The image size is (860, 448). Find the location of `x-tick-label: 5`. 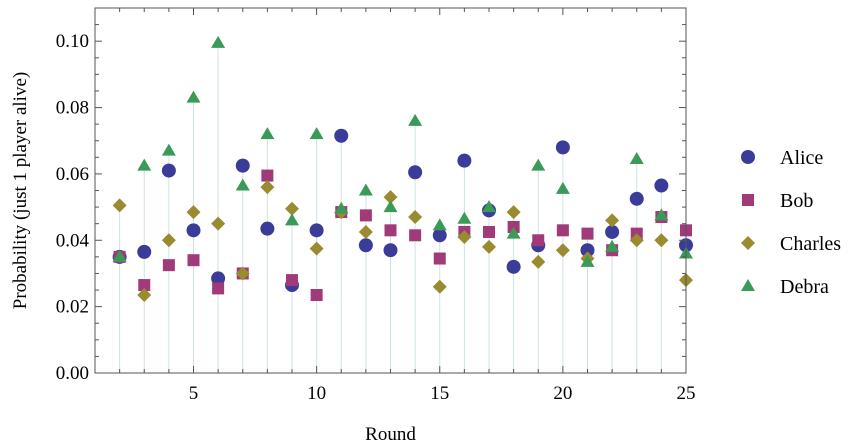

x-tick-label: 5 is located at coordinates (194, 393).